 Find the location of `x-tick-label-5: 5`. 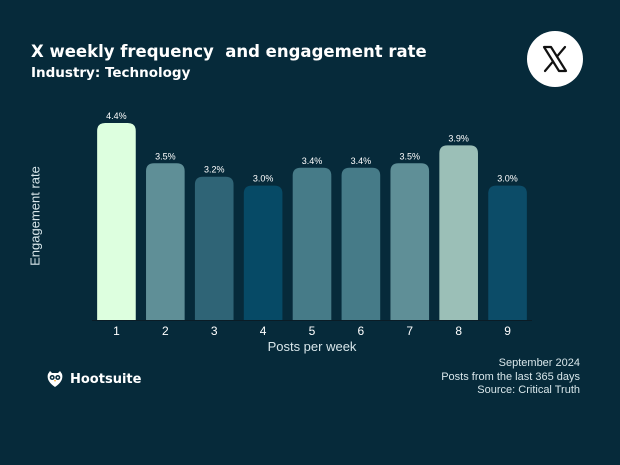

x-tick-label-5: 5 is located at coordinates (312, 331).